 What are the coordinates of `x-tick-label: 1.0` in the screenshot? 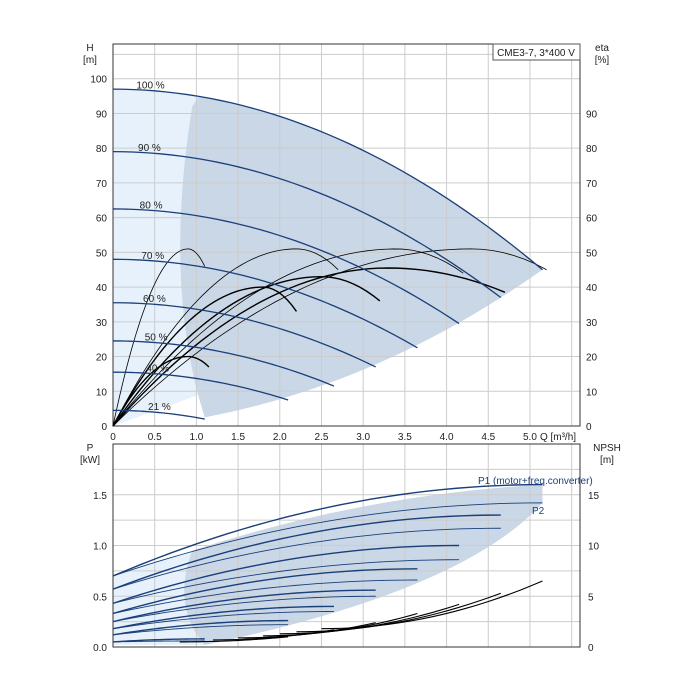 It's located at (196, 437).